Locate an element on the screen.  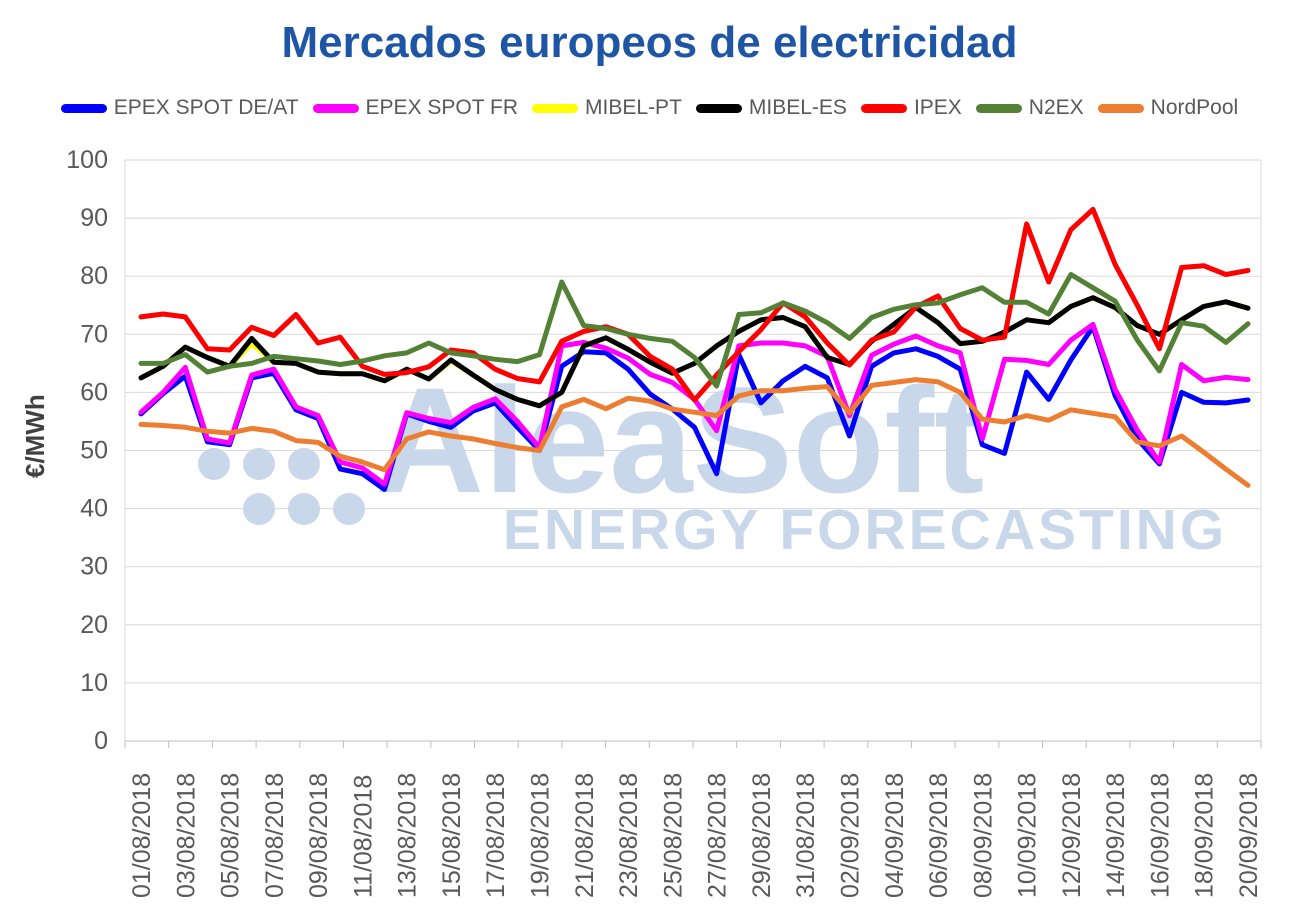
y-tick-label: 0 is located at coordinates (101, 741).